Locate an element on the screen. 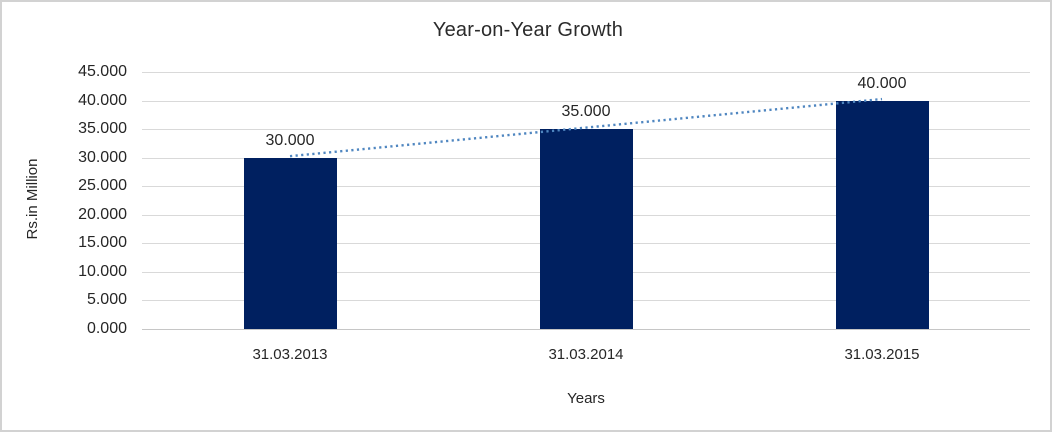 Image resolution: width=1052 pixels, height=432 pixels. y-tick-label: 40.000 is located at coordinates (102, 100).